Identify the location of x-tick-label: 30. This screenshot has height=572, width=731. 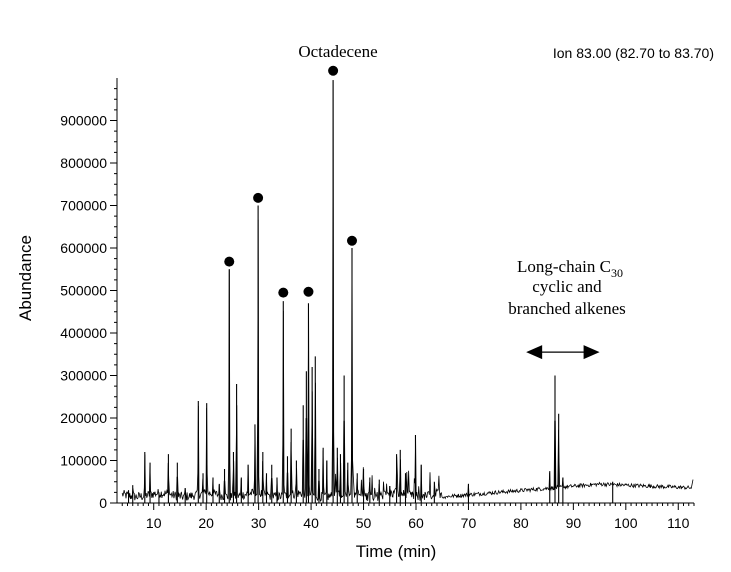
(259, 523).